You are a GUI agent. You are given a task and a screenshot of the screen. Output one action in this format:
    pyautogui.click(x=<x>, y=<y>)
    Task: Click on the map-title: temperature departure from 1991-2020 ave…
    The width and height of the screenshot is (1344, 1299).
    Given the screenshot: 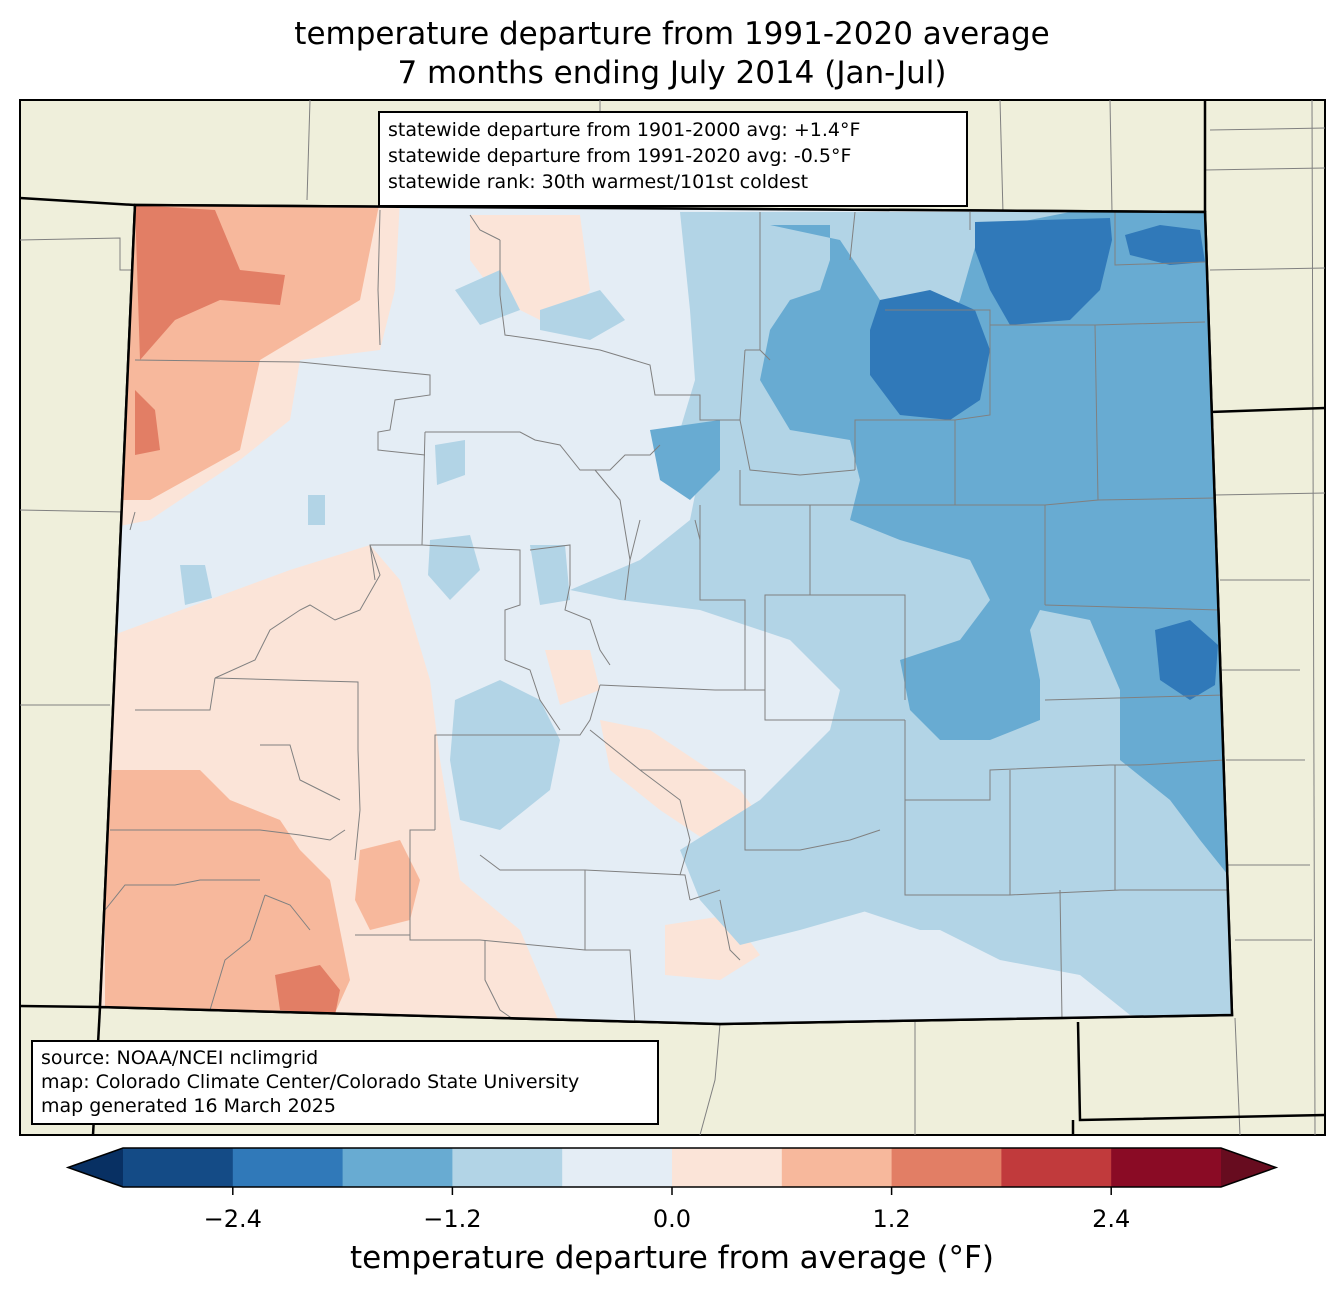 What is the action you would take?
    pyautogui.click(x=672, y=34)
    